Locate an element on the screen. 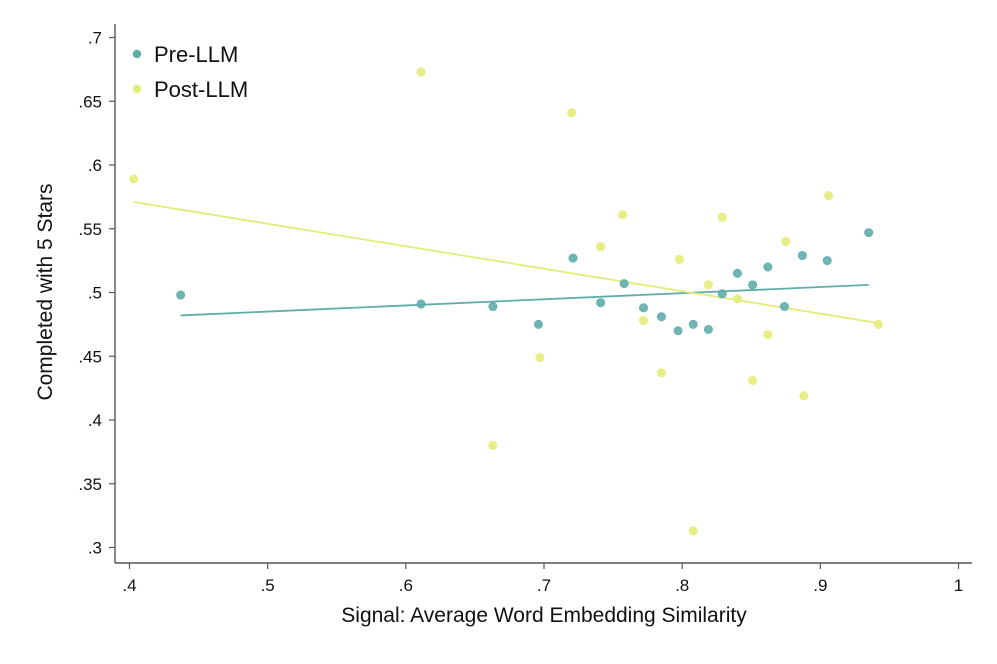 The width and height of the screenshot is (997, 664). legend-marker-post-llm is located at coordinates (137, 89).